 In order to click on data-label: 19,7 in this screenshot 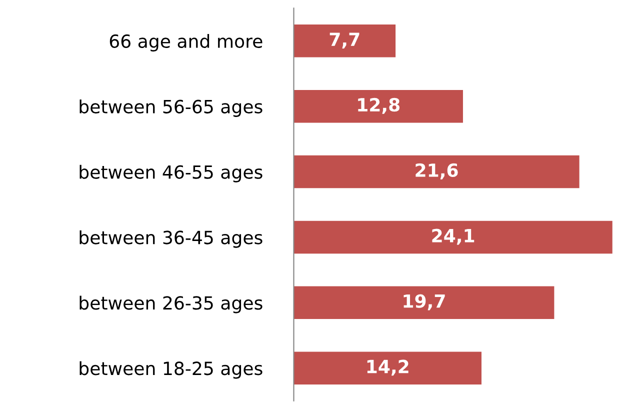, I will do `click(424, 302)`.